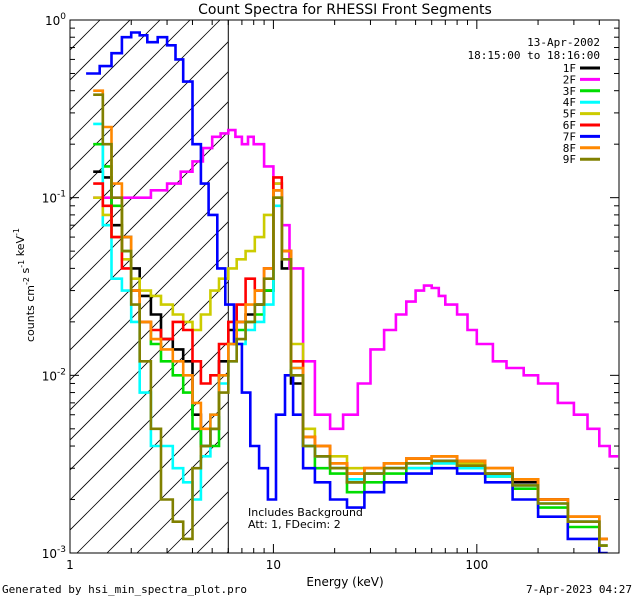  I want to click on footer-timestamp: 7-Apr-2023 04:27, so click(579, 589).